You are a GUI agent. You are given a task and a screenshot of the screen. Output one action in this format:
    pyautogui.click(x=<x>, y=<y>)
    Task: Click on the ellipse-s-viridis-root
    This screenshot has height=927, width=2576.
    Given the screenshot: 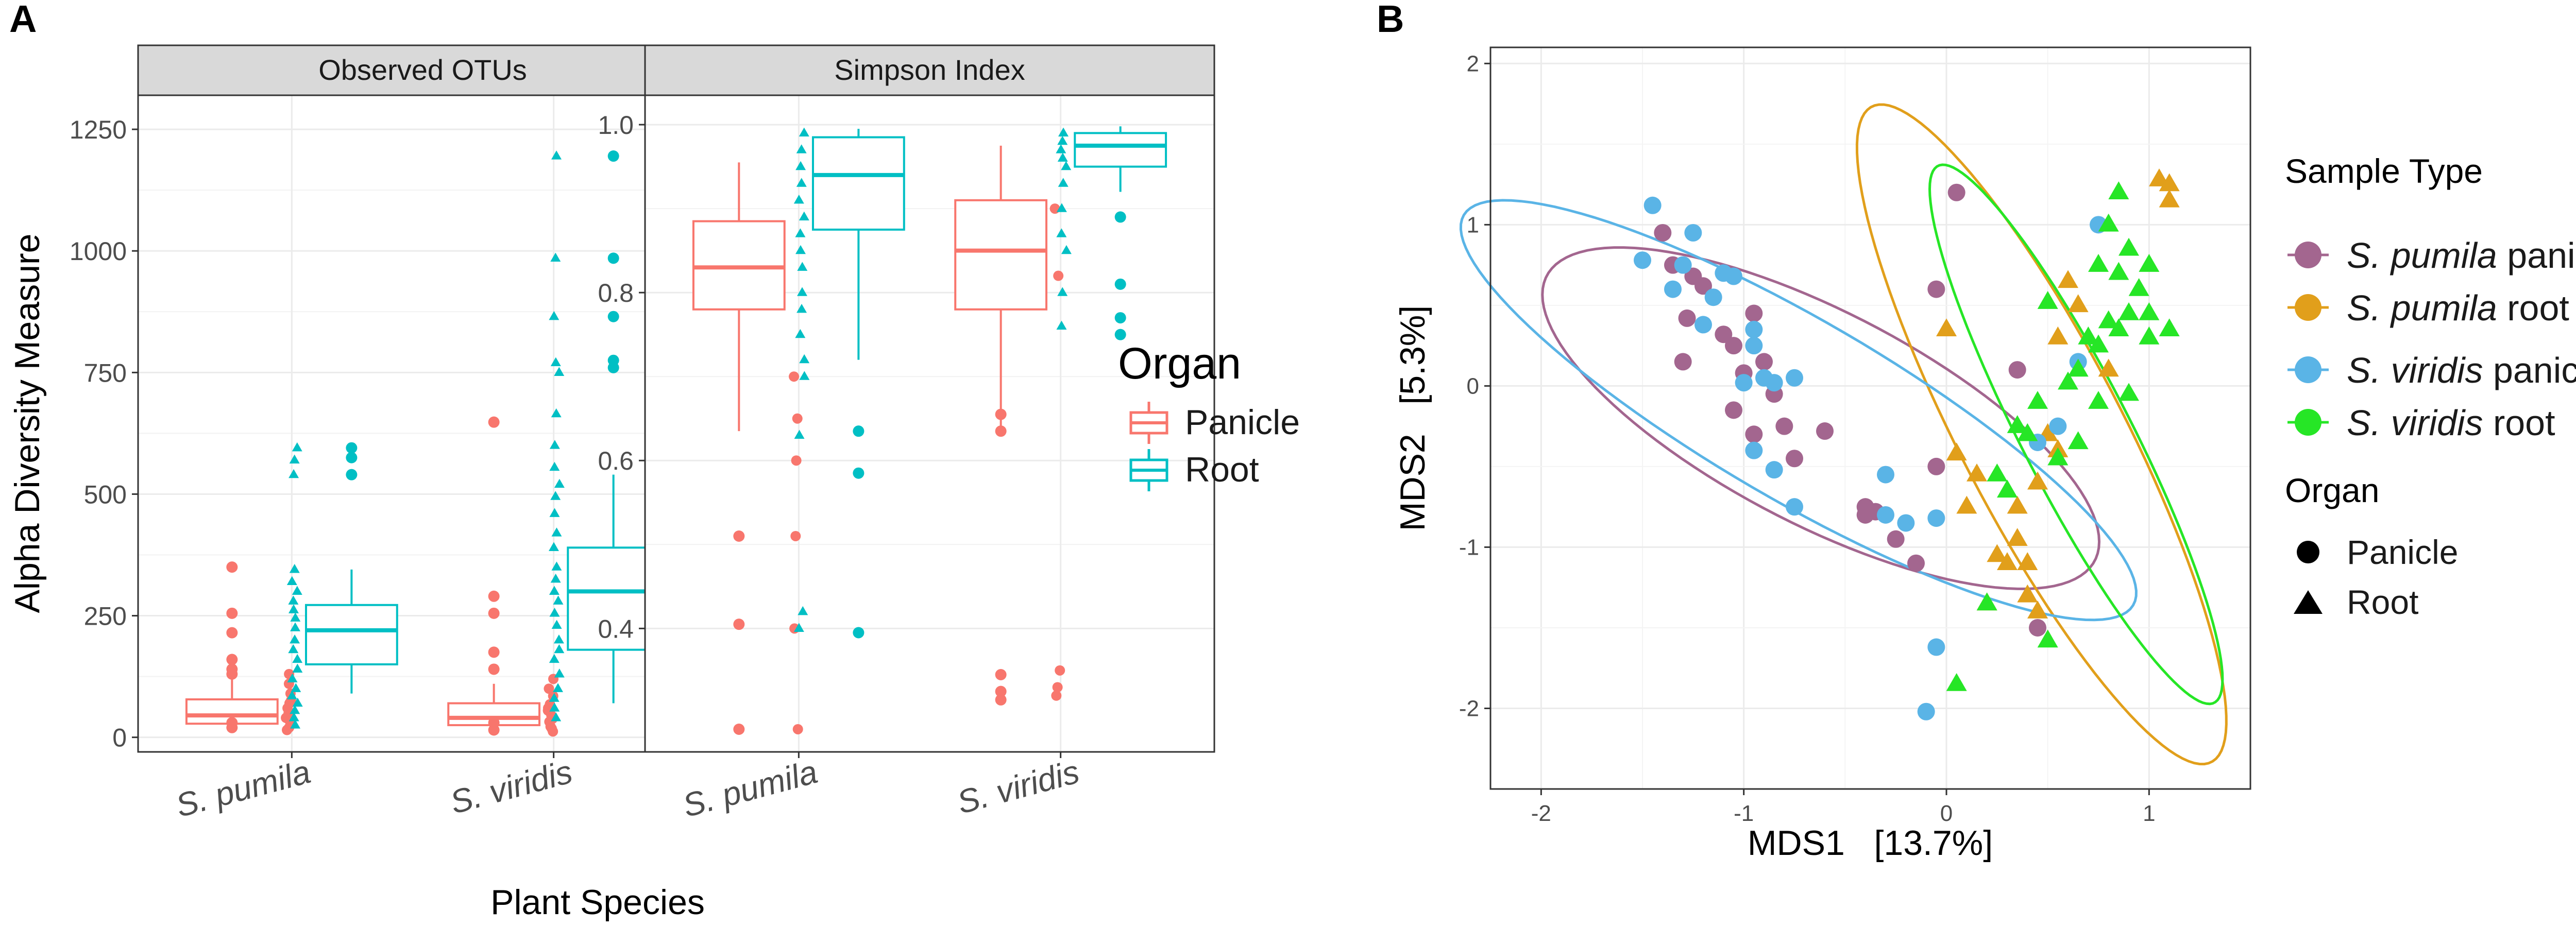 What is the action you would take?
    pyautogui.click(x=2076, y=434)
    